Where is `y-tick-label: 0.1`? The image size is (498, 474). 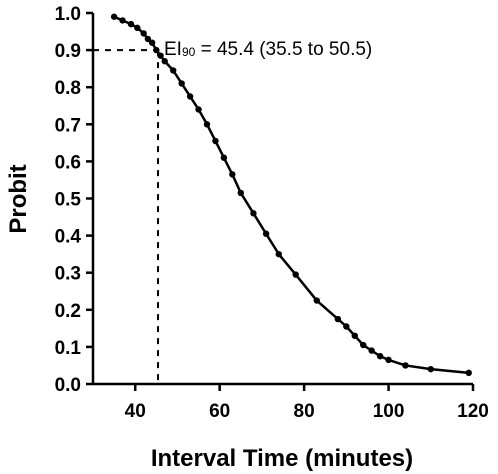
y-tick-label: 0.1 is located at coordinates (68, 348).